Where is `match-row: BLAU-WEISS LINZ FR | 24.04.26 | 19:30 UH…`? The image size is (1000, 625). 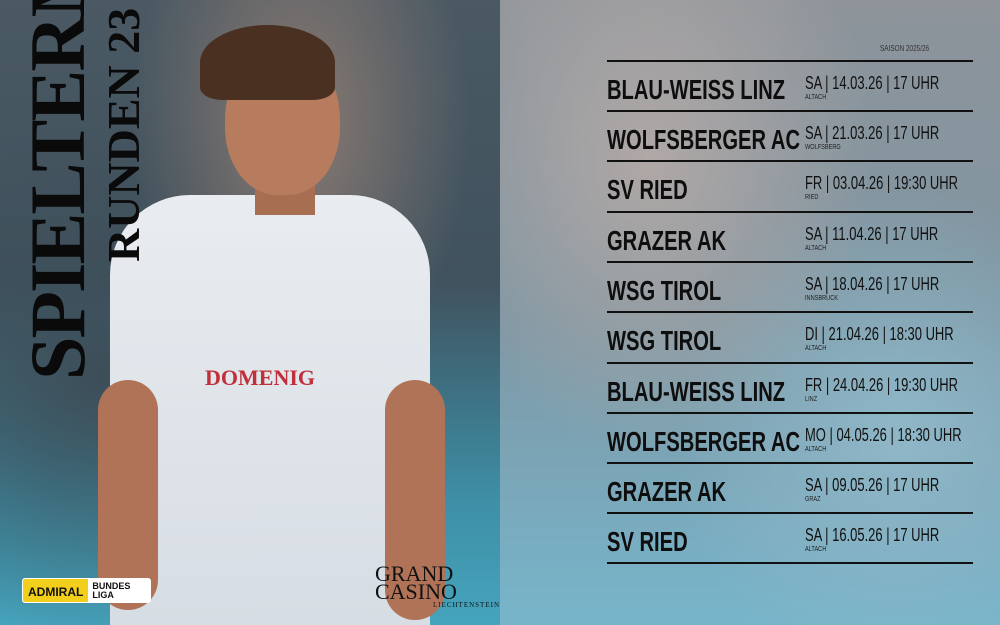
match-row: BLAU-WEISS LINZ FR | 24.04.26 | 19:30 UH… is located at coordinates (790, 389).